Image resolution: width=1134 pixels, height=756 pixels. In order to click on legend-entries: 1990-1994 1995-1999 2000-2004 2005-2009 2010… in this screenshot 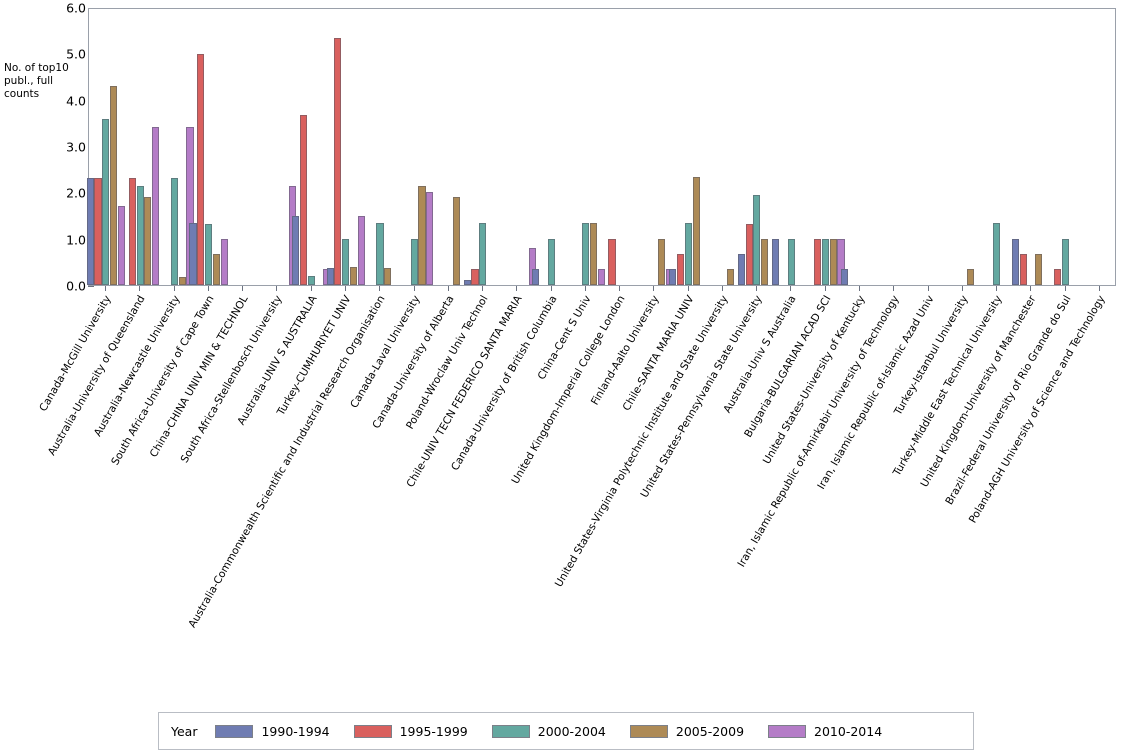, I will do `click(560, 731)`.